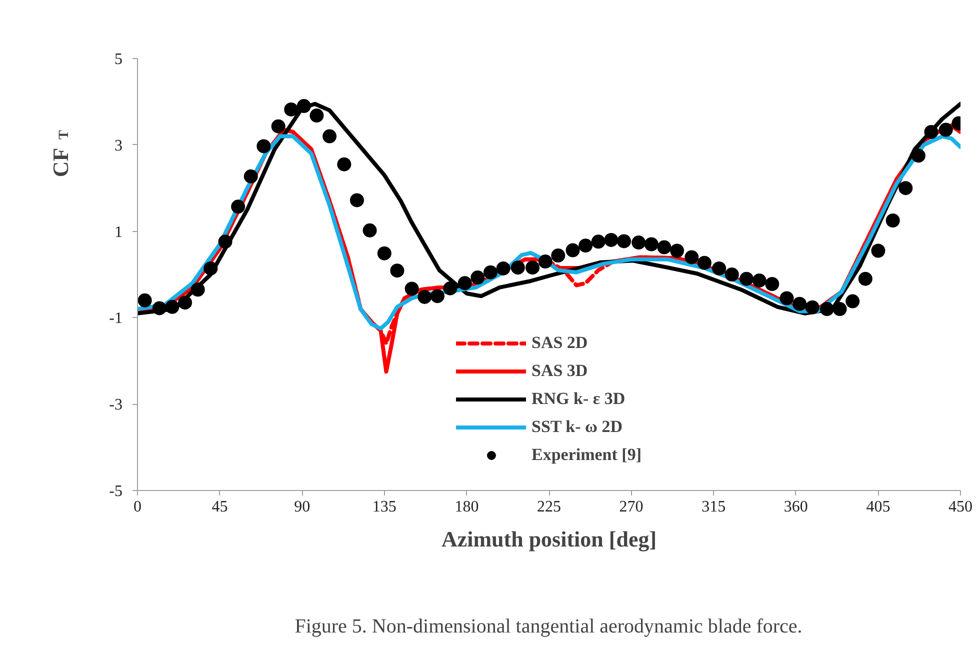 The height and width of the screenshot is (648, 979). What do you see at coordinates (118, 232) in the screenshot?
I see `y-tick-label: 1` at bounding box center [118, 232].